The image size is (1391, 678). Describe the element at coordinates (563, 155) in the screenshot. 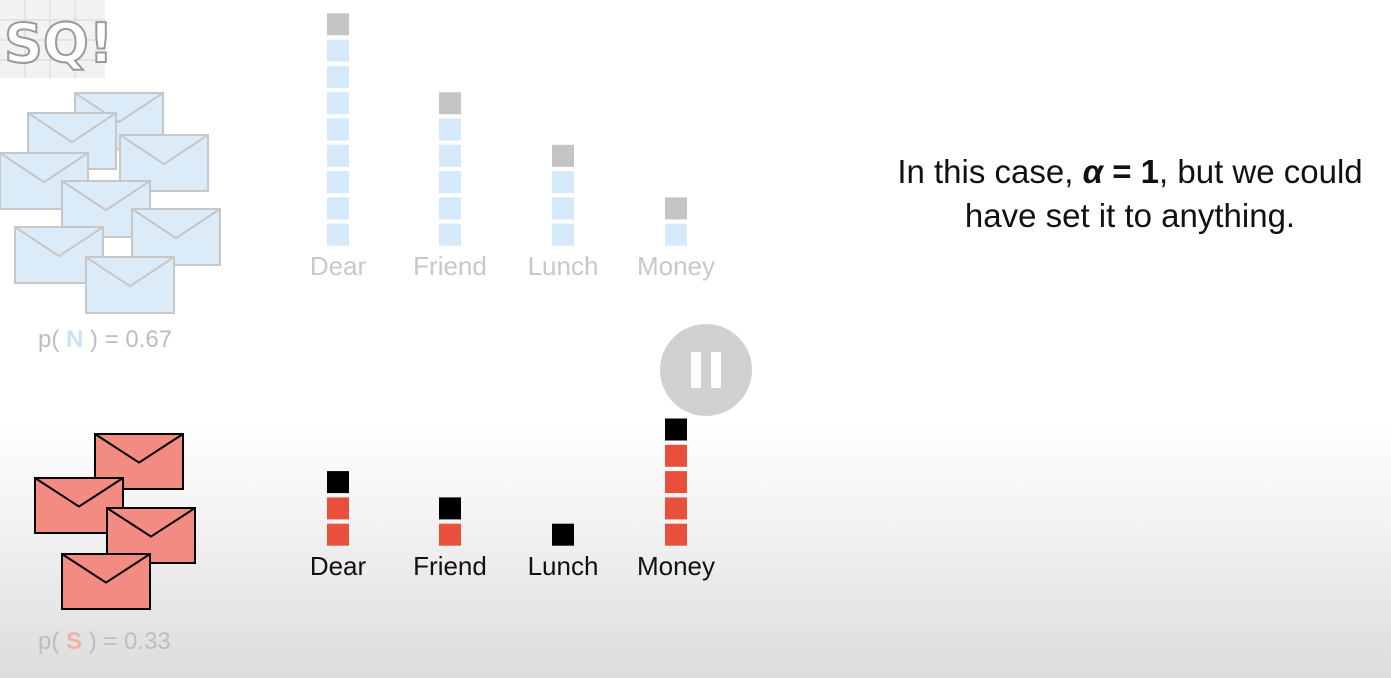

I see `normal-lunch-pseudocount-box` at that location.